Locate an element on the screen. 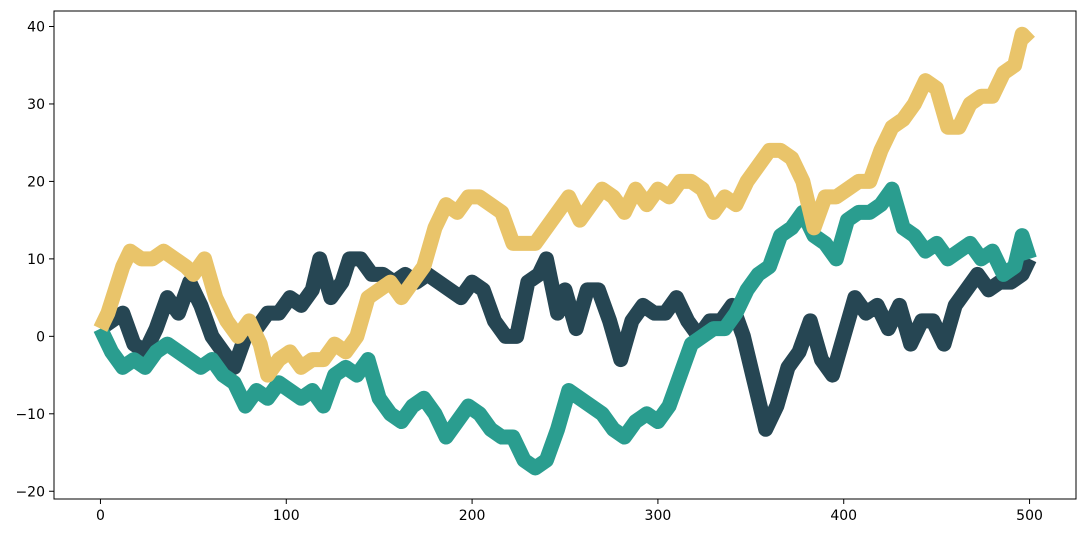  x-tick-label: 0 is located at coordinates (100, 516).